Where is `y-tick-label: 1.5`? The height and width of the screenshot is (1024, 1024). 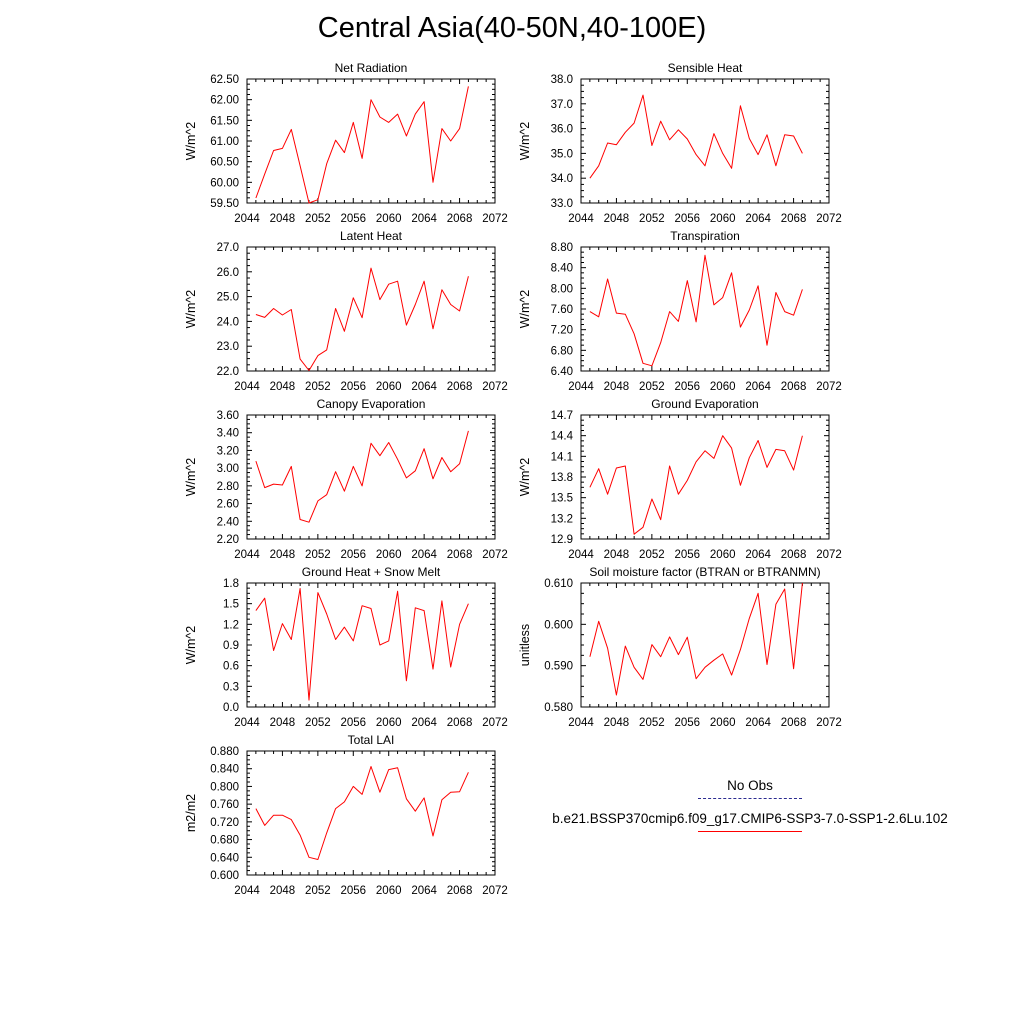 y-tick-label: 1.5 is located at coordinates (231, 605).